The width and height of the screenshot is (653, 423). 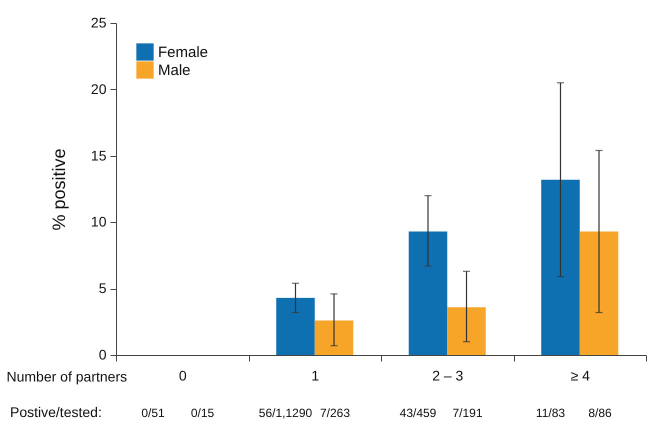 I want to click on text: 43/459, so click(x=418, y=413).